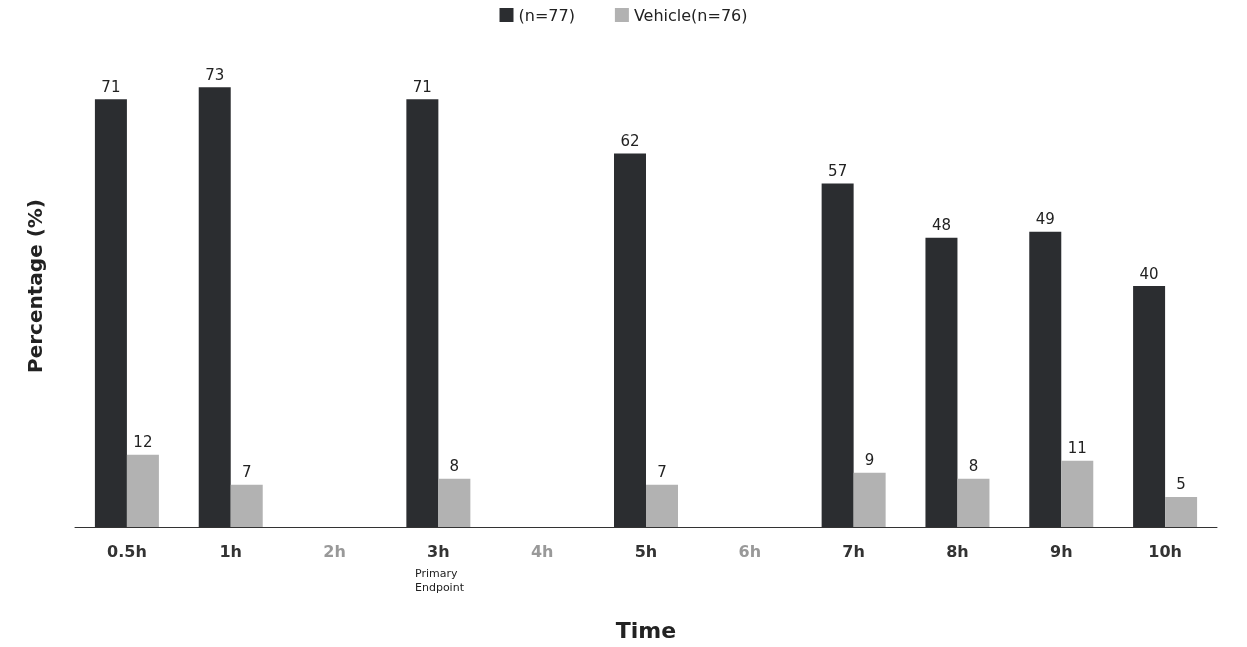 The height and width of the screenshot is (647, 1247). Describe the element at coordinates (127, 551) in the screenshot. I see `x-tick-label: 0.5h` at that location.